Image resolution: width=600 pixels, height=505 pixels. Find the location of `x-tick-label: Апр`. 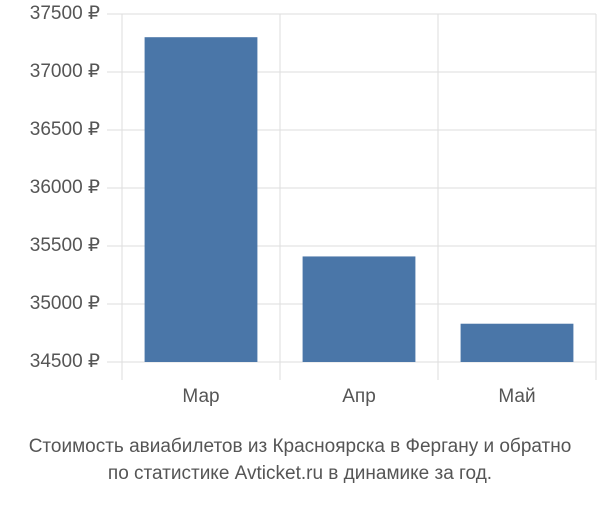

x-tick-label: Апр is located at coordinates (359, 396).